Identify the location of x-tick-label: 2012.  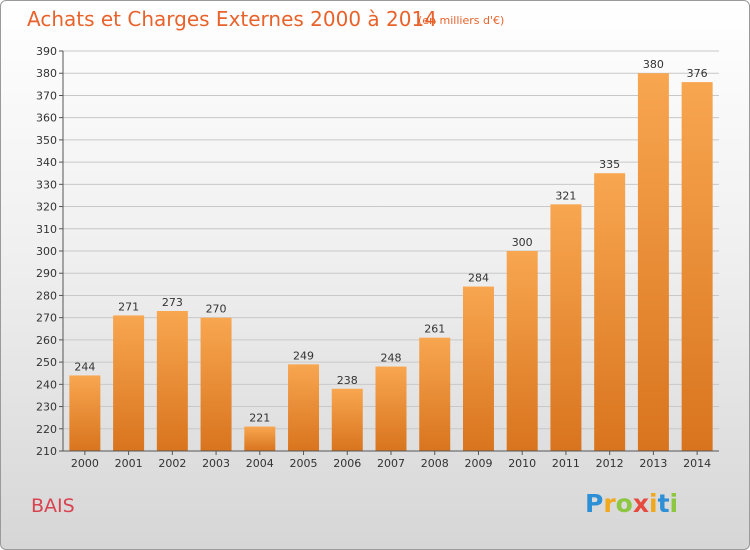
(610, 463).